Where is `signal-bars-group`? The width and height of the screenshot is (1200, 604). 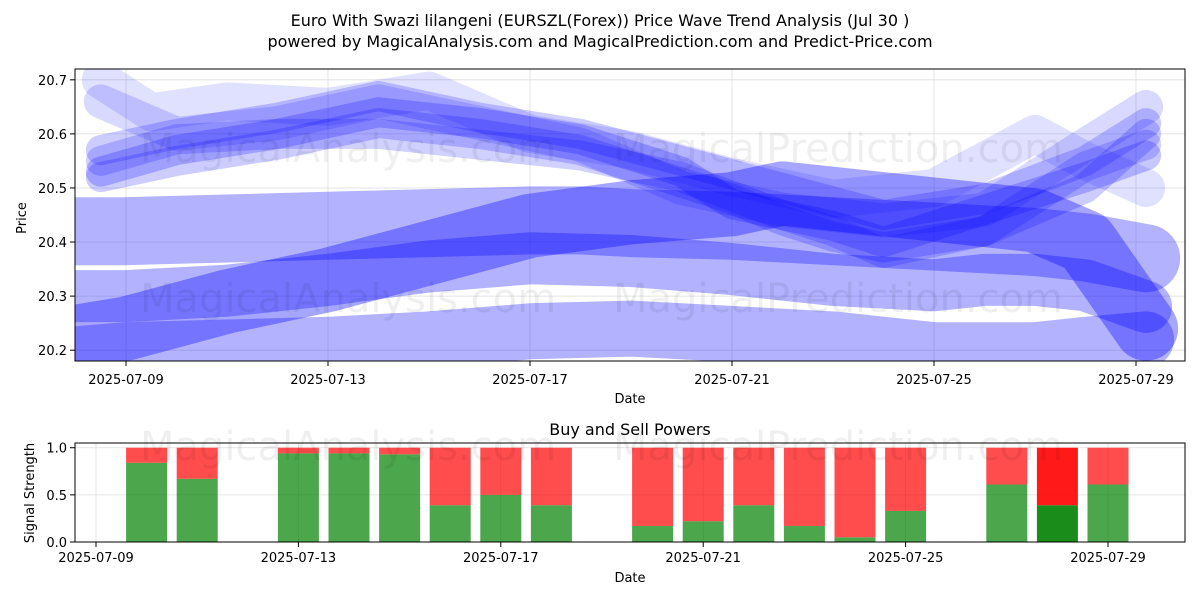 signal-bars-group is located at coordinates (627, 494).